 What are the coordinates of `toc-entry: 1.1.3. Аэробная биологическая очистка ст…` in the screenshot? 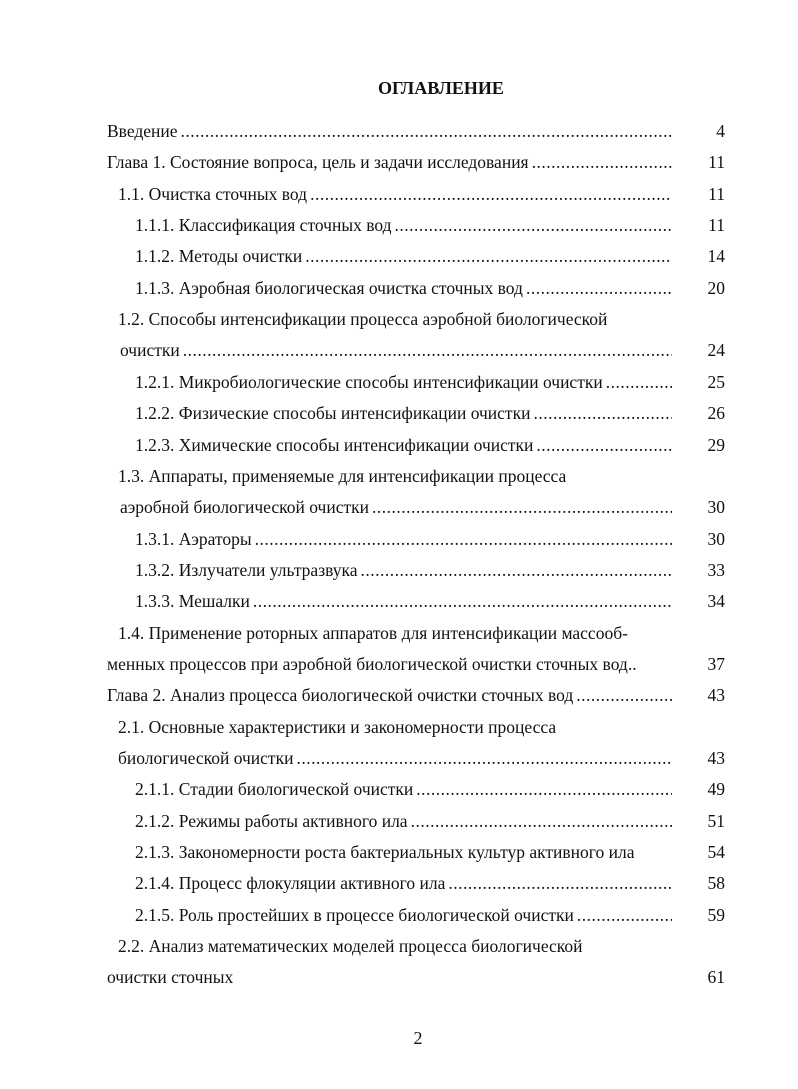 It's located at (430, 289).